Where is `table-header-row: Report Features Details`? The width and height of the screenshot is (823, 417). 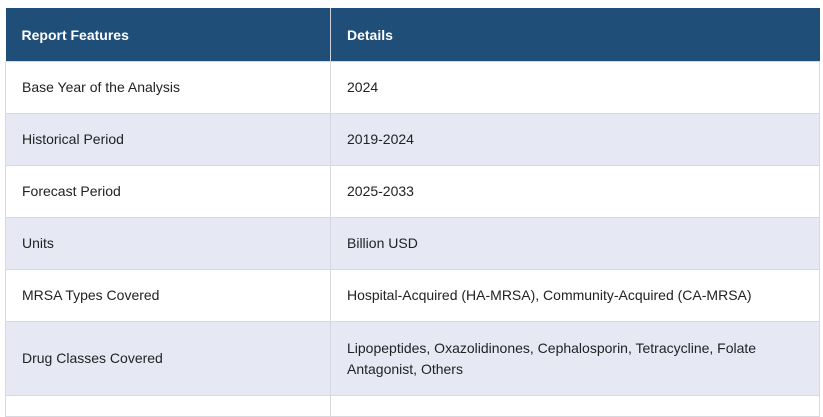
table-header-row: Report Features Details is located at coordinates (412, 35).